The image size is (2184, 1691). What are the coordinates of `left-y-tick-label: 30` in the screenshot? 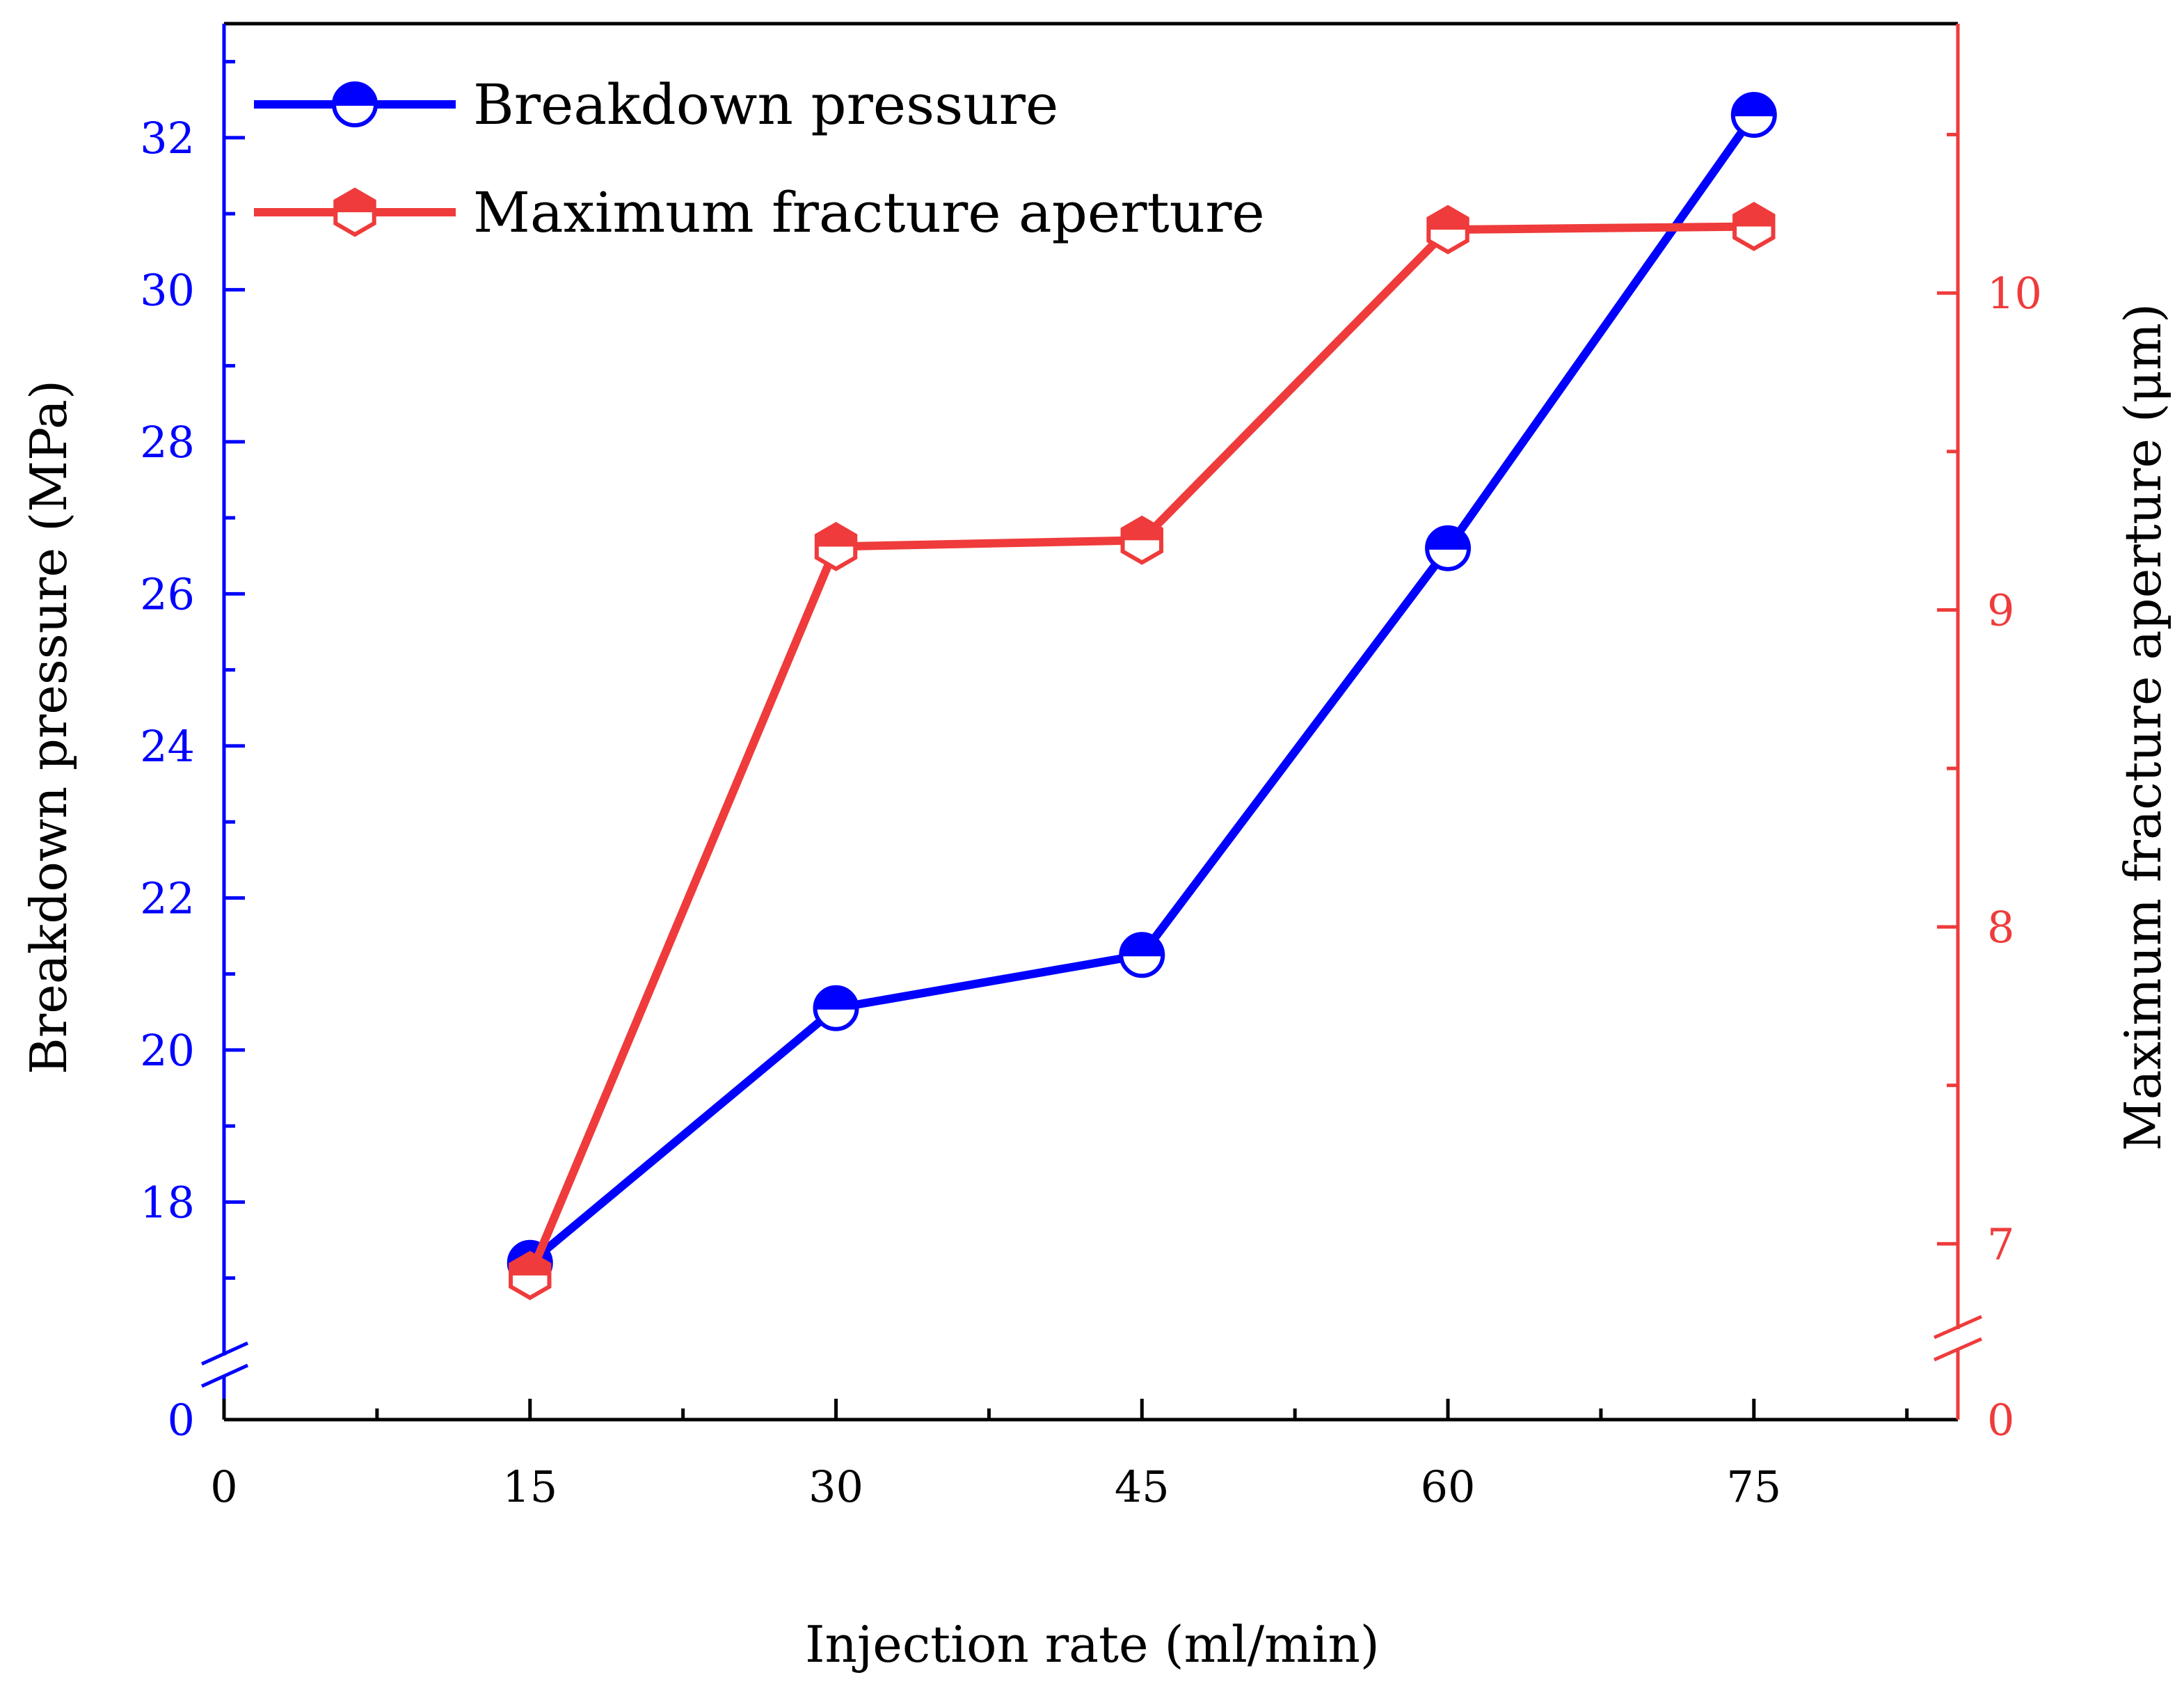 It's located at (167, 289).